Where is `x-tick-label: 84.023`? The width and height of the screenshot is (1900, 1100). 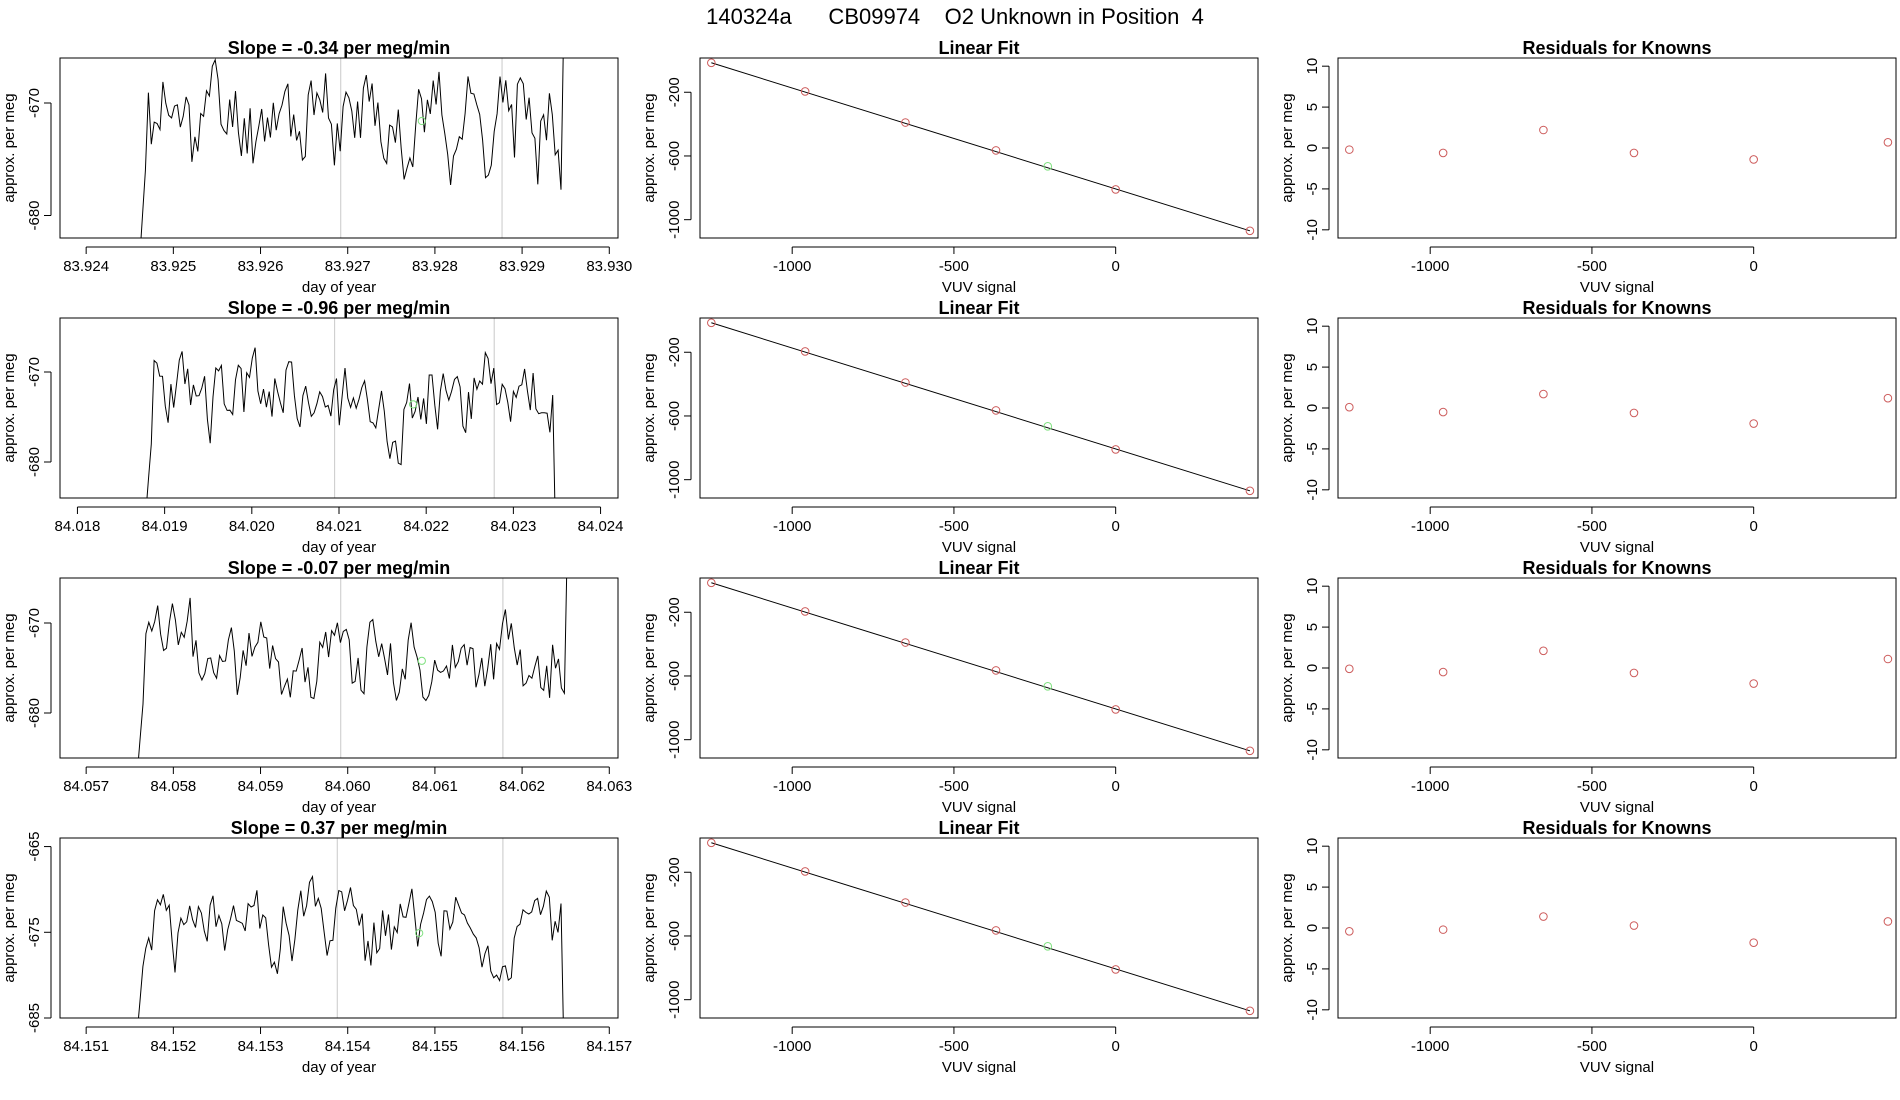 x-tick-label: 84.023 is located at coordinates (513, 526).